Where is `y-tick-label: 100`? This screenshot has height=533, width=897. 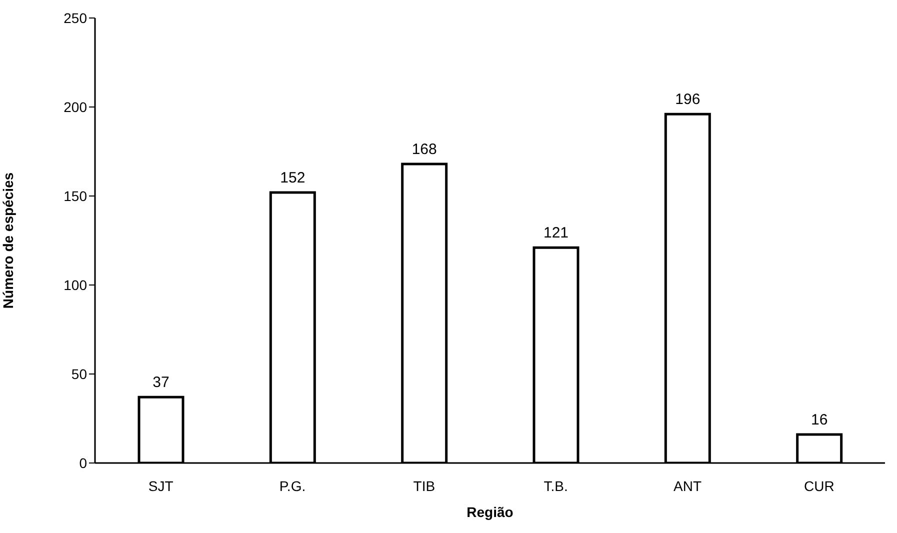 y-tick-label: 100 is located at coordinates (76, 284).